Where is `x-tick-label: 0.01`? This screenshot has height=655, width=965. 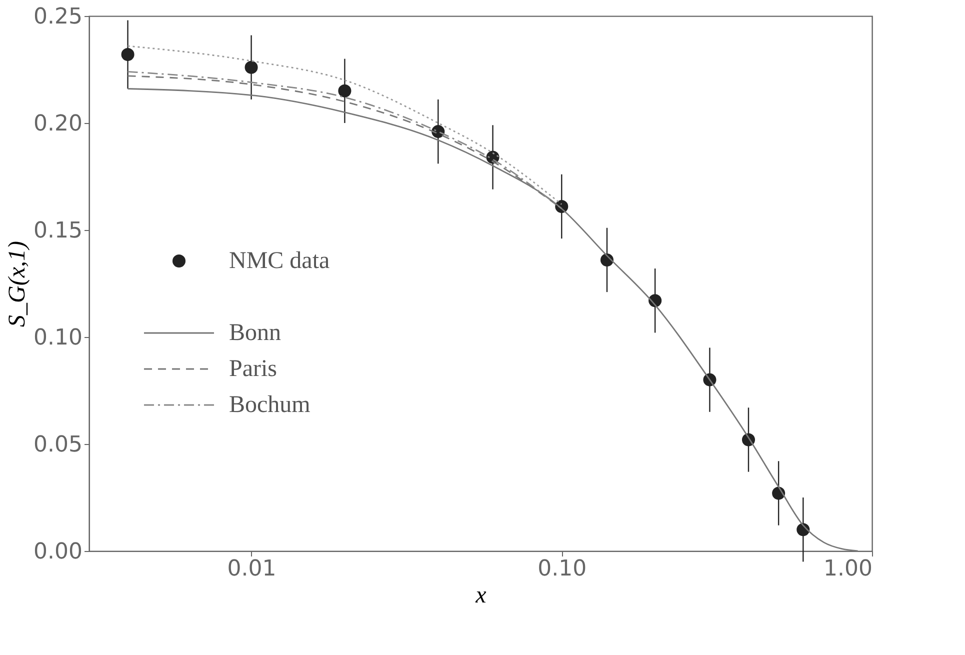 x-tick-label: 0.01 is located at coordinates (251, 569).